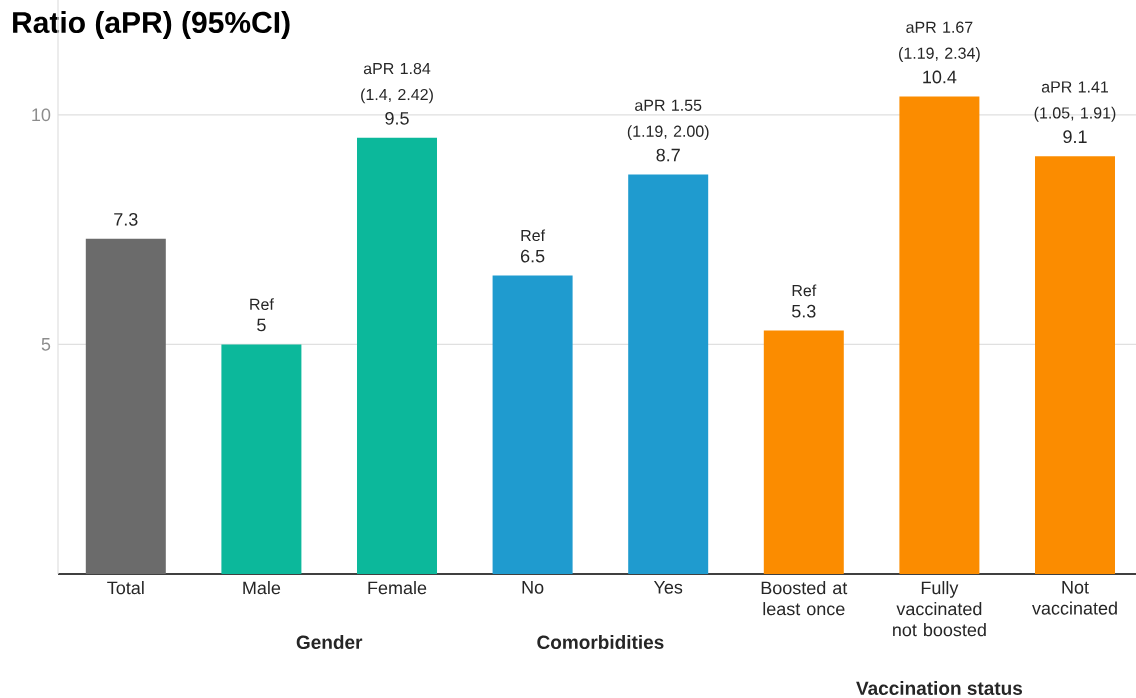 This screenshot has width=1136, height=698. What do you see at coordinates (533, 256) in the screenshot?
I see `data-label: 6.5` at bounding box center [533, 256].